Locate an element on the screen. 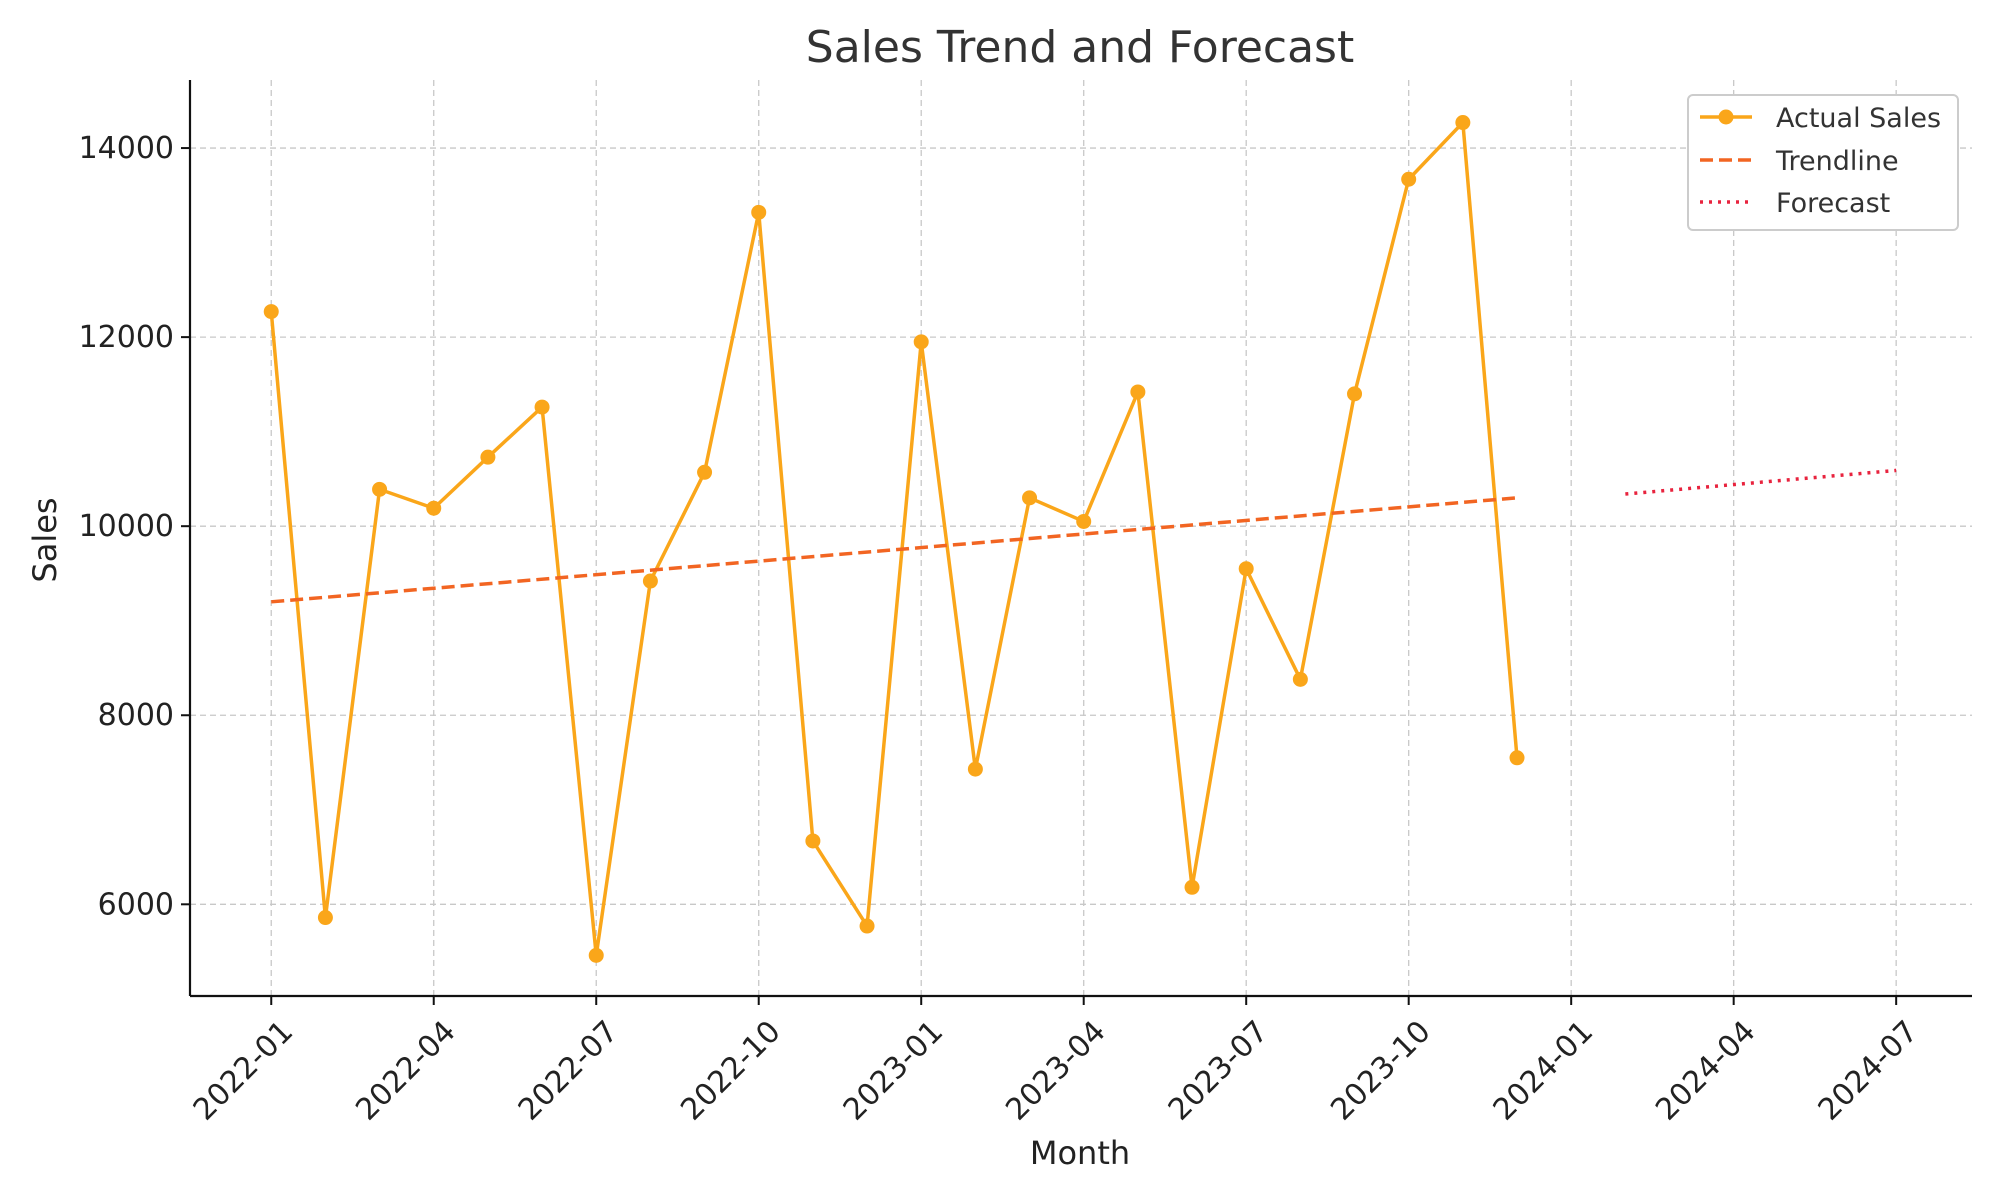 This screenshot has height=1200, width=2000. x-tick: 2024-07 is located at coordinates (1868, 1062).